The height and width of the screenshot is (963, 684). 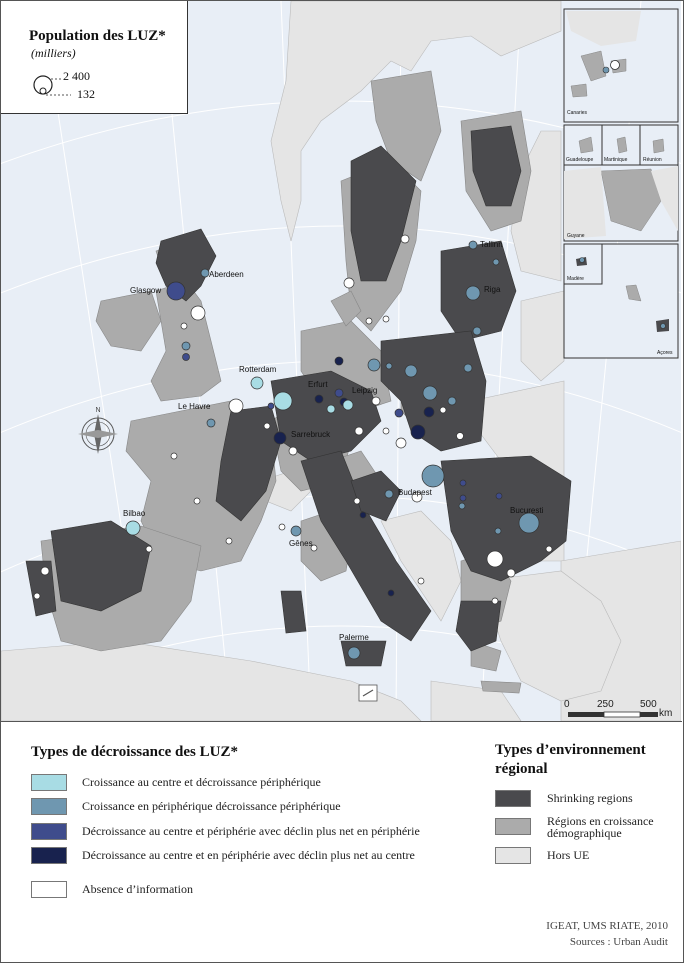 What do you see at coordinates (97, 410) in the screenshot?
I see `svg-text: N` at bounding box center [97, 410].